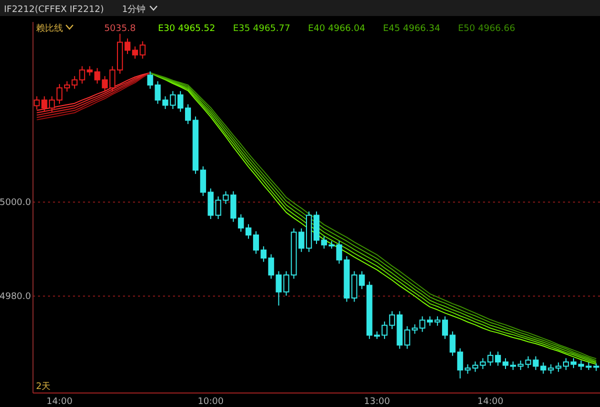 This screenshot has height=407, width=600. Describe the element at coordinates (120, 29) in the screenshot. I see `annotation: 5035.8` at that location.